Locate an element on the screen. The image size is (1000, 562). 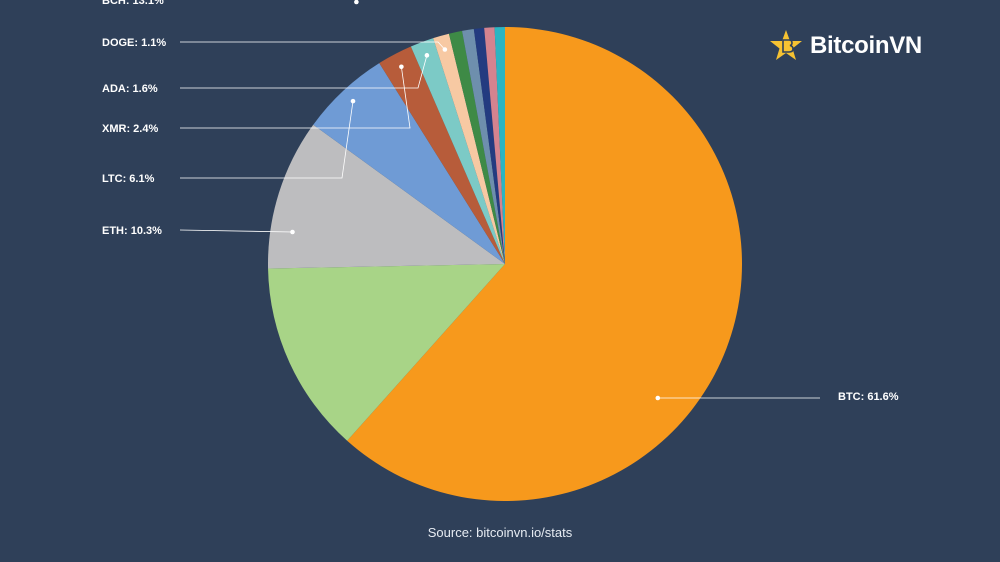
brand-name: BitcoinVN is located at coordinates (866, 45).